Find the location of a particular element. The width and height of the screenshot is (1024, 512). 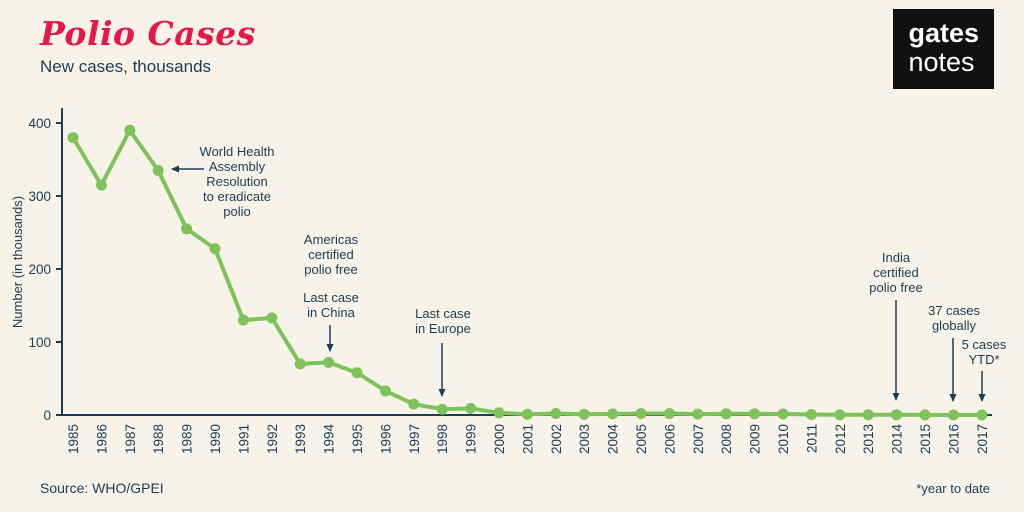

x-tick-label-1998: 1998 is located at coordinates (442, 439).